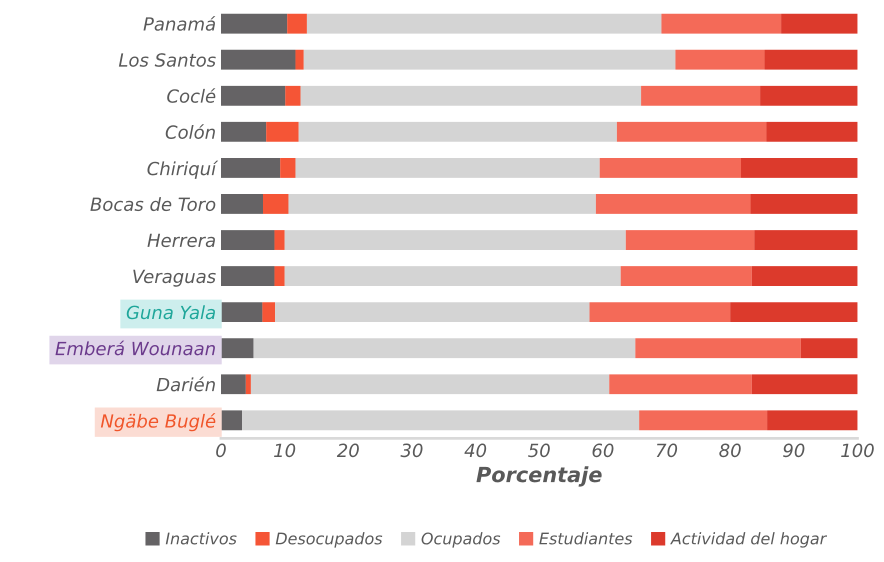 The height and width of the screenshot is (562, 884). What do you see at coordinates (170, 312) in the screenshot?
I see `y-tick-label: Guna Yala` at bounding box center [170, 312].